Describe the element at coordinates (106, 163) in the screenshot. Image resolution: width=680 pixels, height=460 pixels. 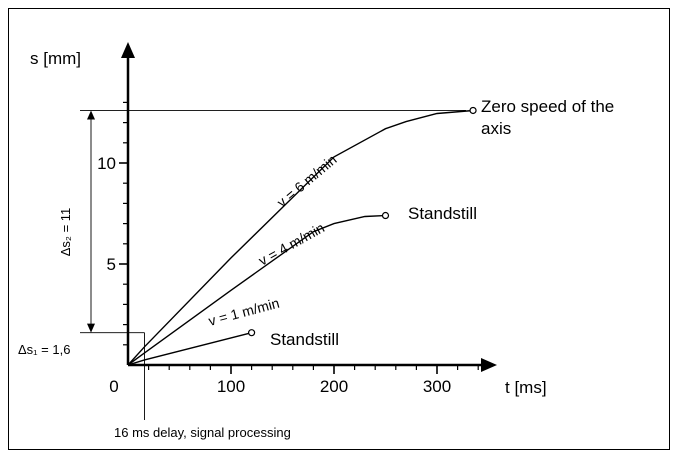
I see `y-tick-label-10: 10` at that location.